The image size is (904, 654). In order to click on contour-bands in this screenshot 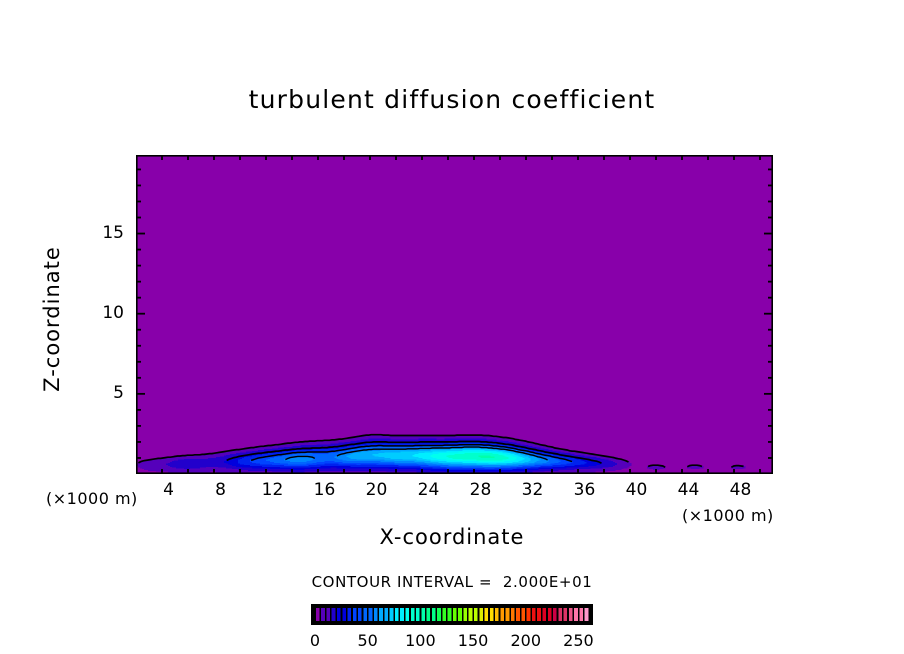, I will do `click(441, 453)`.